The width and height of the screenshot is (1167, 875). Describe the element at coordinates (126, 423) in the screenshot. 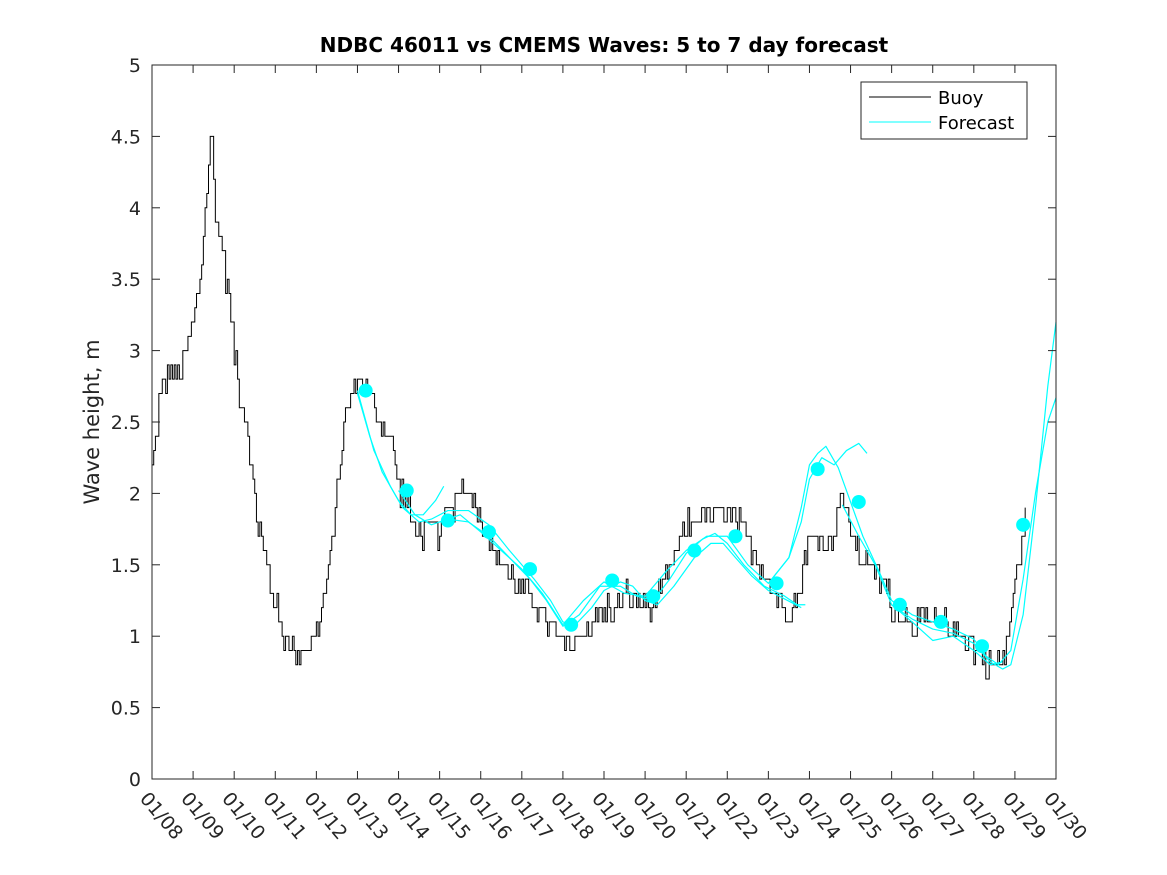

I see `y-tick-label: 2.5` at that location.